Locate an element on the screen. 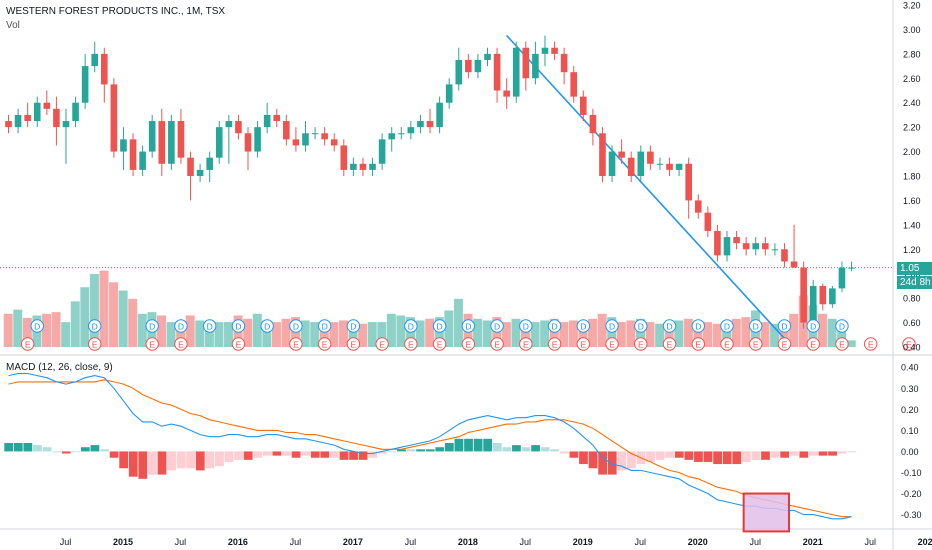 The height and width of the screenshot is (550, 932). price-tick-label: 2.20 is located at coordinates (912, 128).